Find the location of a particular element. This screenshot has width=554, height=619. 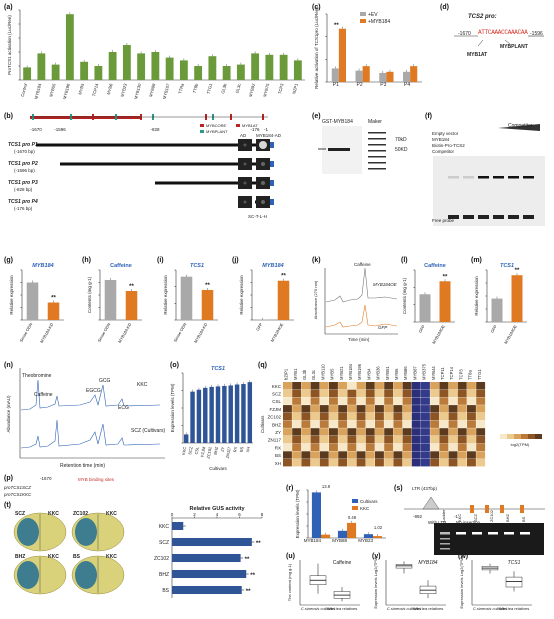

o-xtick-label: RX is located at coordinates (235, 449).